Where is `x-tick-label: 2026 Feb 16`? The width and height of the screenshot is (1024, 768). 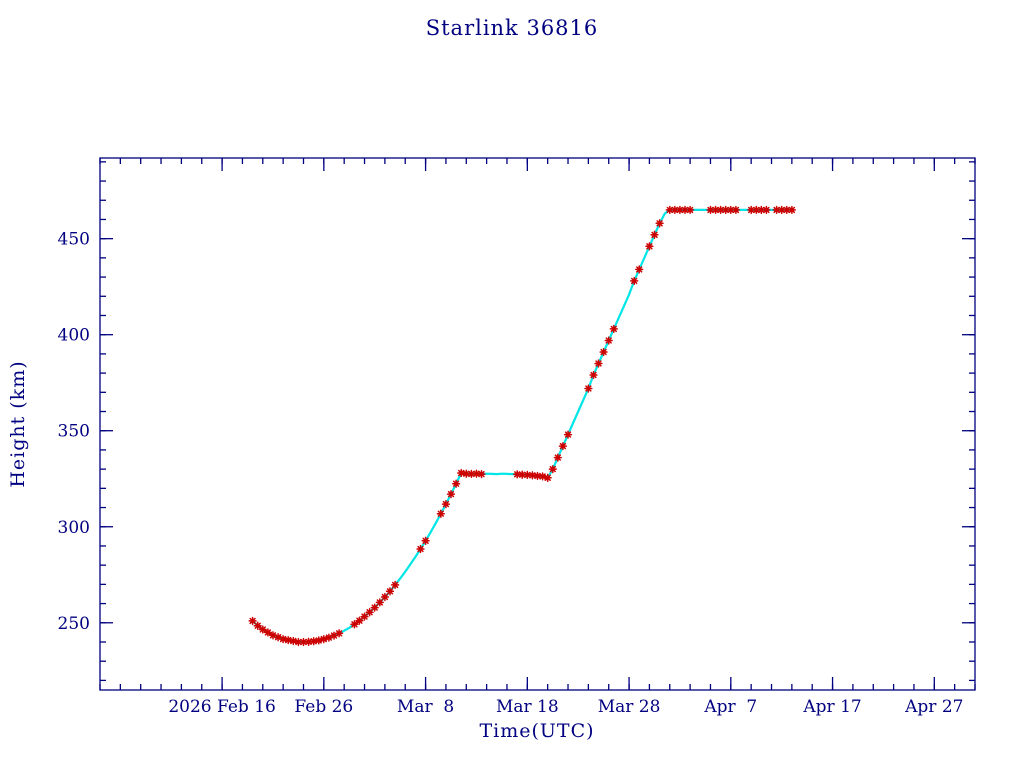 x-tick-label: 2026 Feb 16 is located at coordinates (222, 707).